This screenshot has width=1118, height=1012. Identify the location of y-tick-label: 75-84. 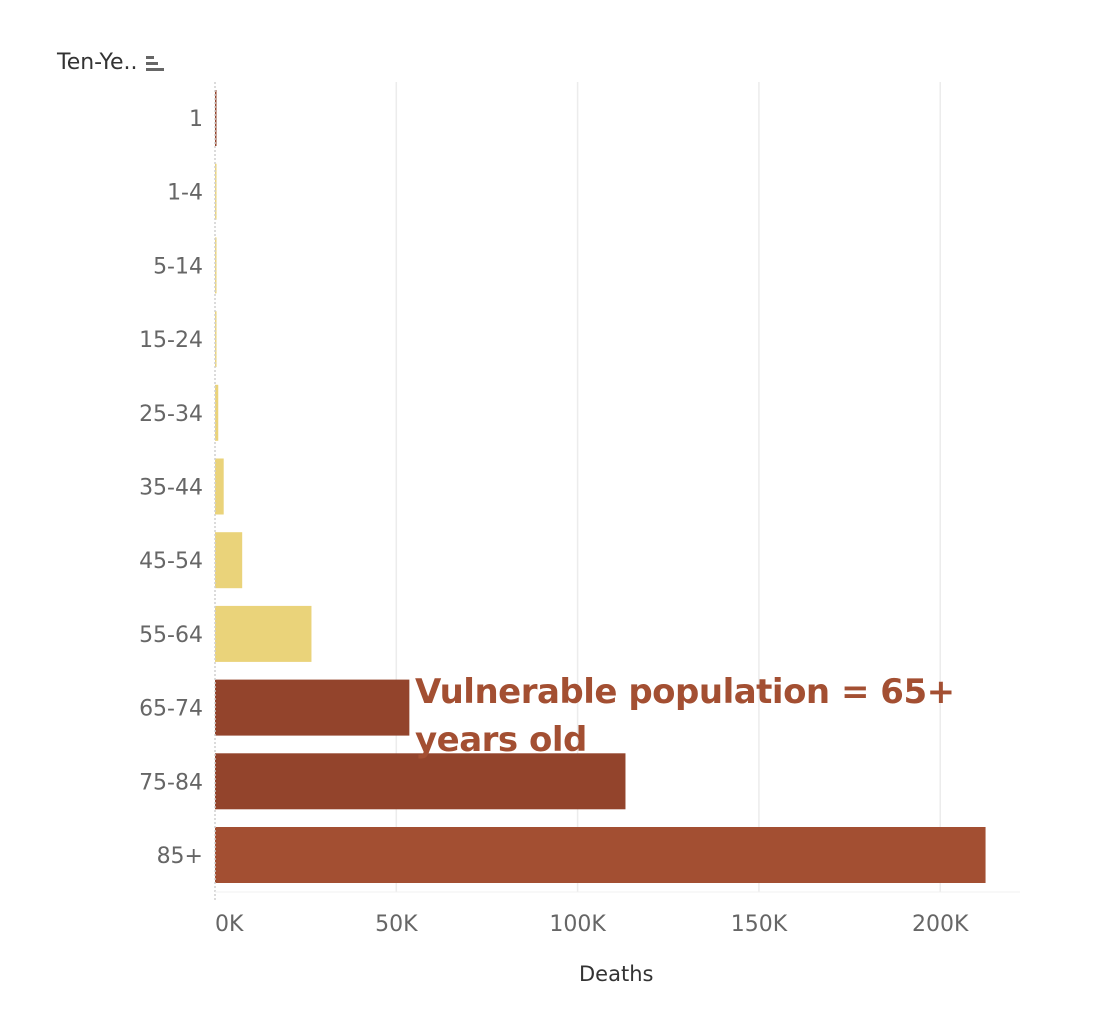
(171, 782).